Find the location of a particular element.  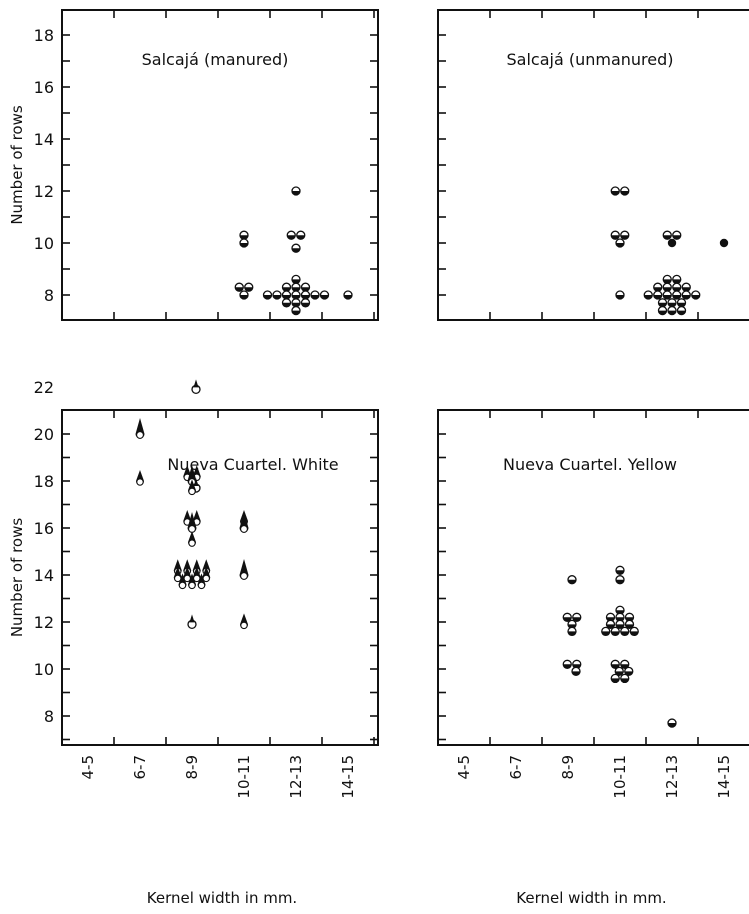

y-tick-label: 12 is located at coordinates (44, 622).